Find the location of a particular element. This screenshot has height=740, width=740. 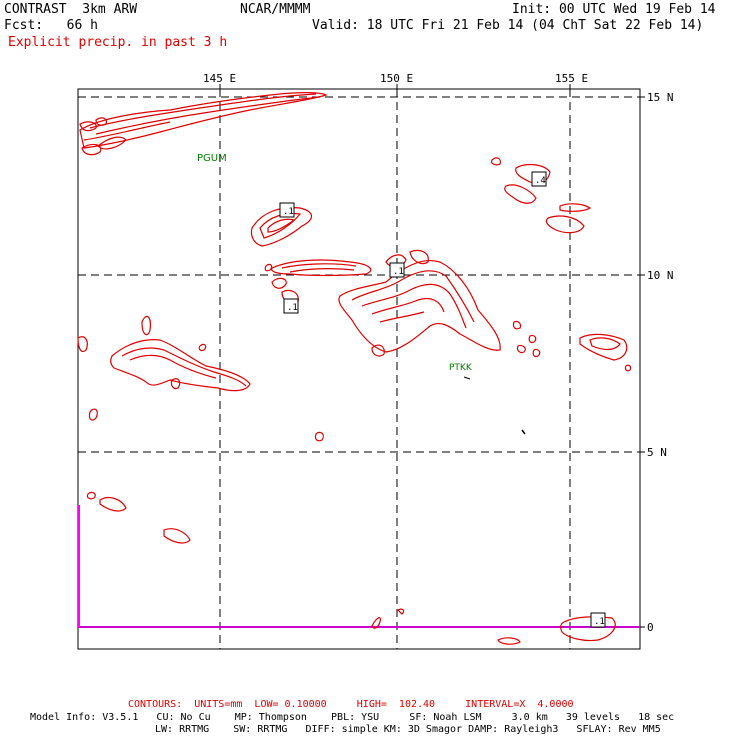

station-pgum: PGUM is located at coordinates (212, 158).